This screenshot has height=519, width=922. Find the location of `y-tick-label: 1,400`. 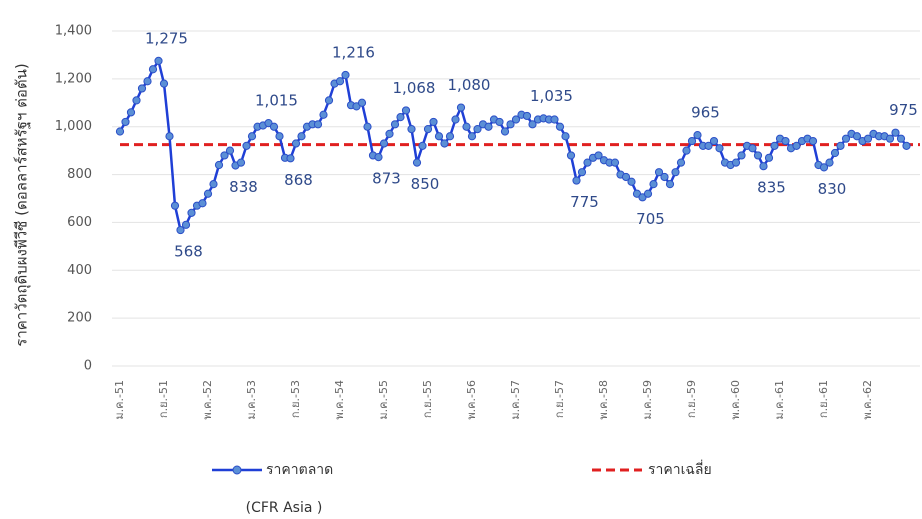

y-tick-label: 1,400 is located at coordinates (73, 31).